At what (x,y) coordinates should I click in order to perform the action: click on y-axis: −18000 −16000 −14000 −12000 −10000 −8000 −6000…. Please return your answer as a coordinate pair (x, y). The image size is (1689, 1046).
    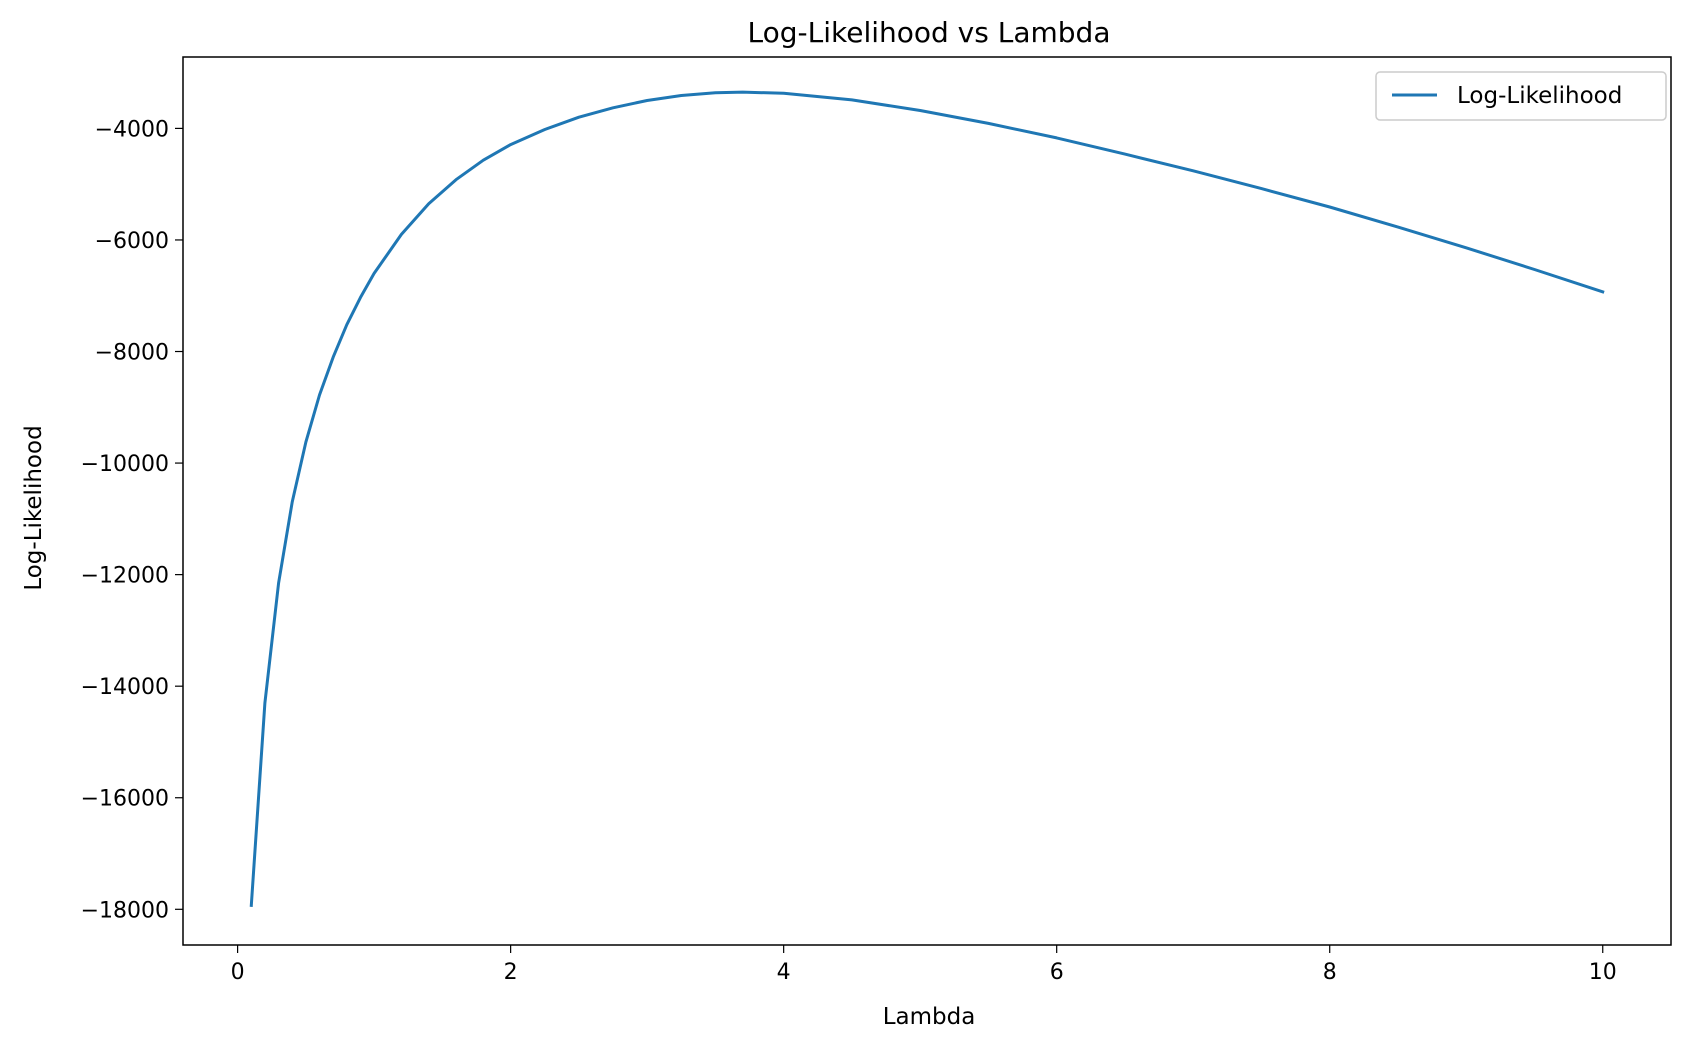
    Looking at the image, I should click on (132, 520).